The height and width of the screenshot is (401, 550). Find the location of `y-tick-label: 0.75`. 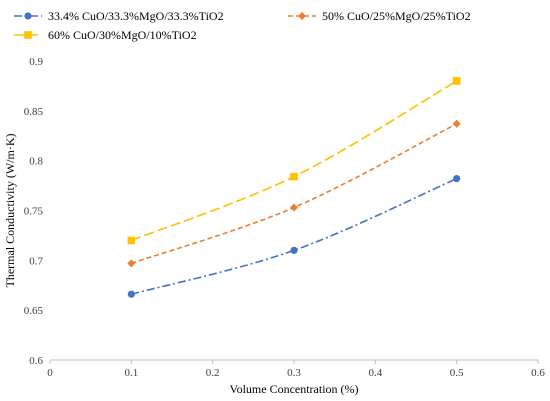

y-tick-label: 0.75 is located at coordinates (34, 212).